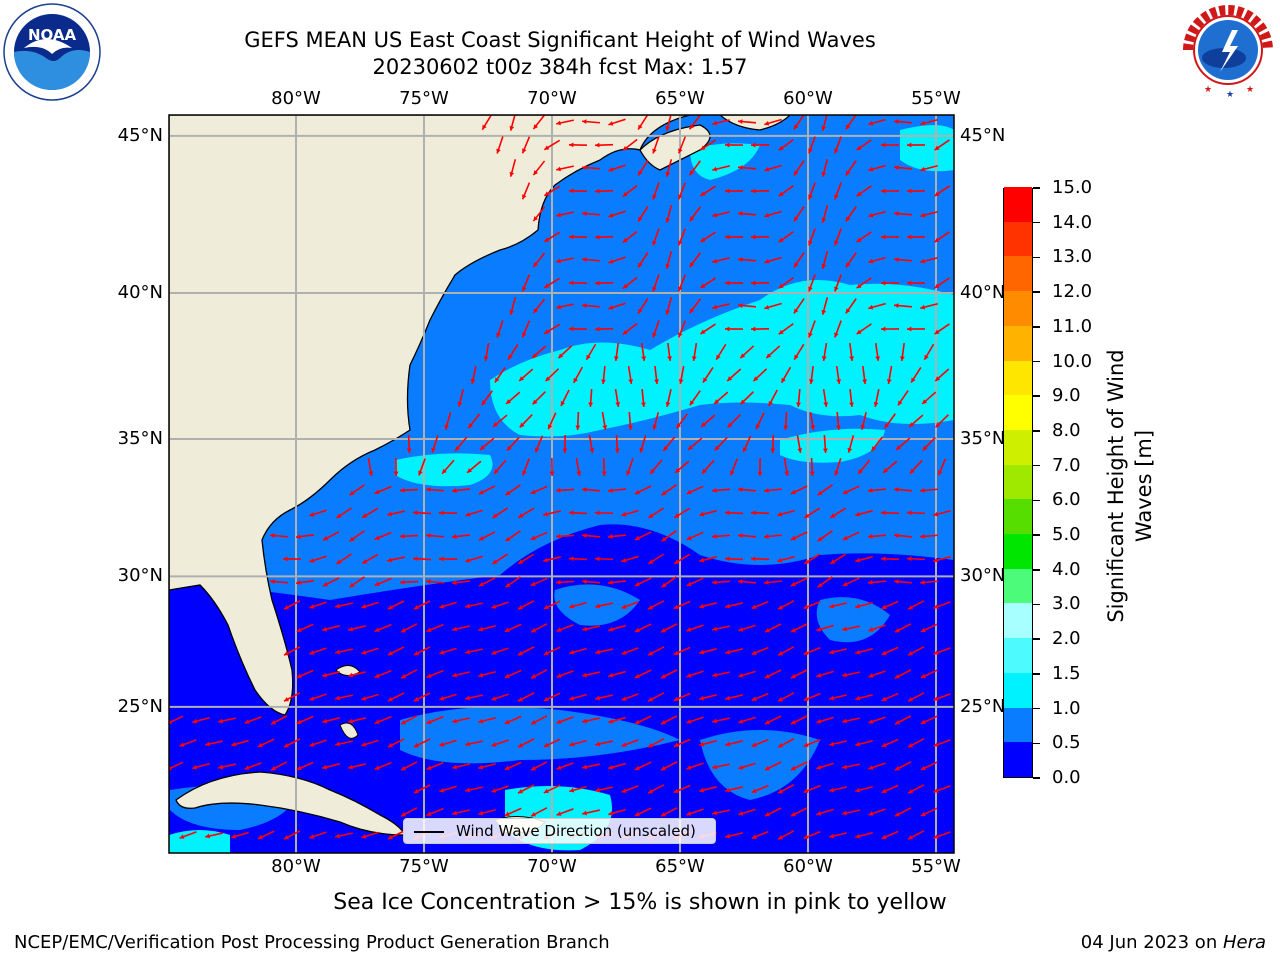 Image resolution: width=1280 pixels, height=960 pixels. What do you see at coordinates (1066, 569) in the screenshot?
I see `colorbar-tick-label: 4.0` at bounding box center [1066, 569].